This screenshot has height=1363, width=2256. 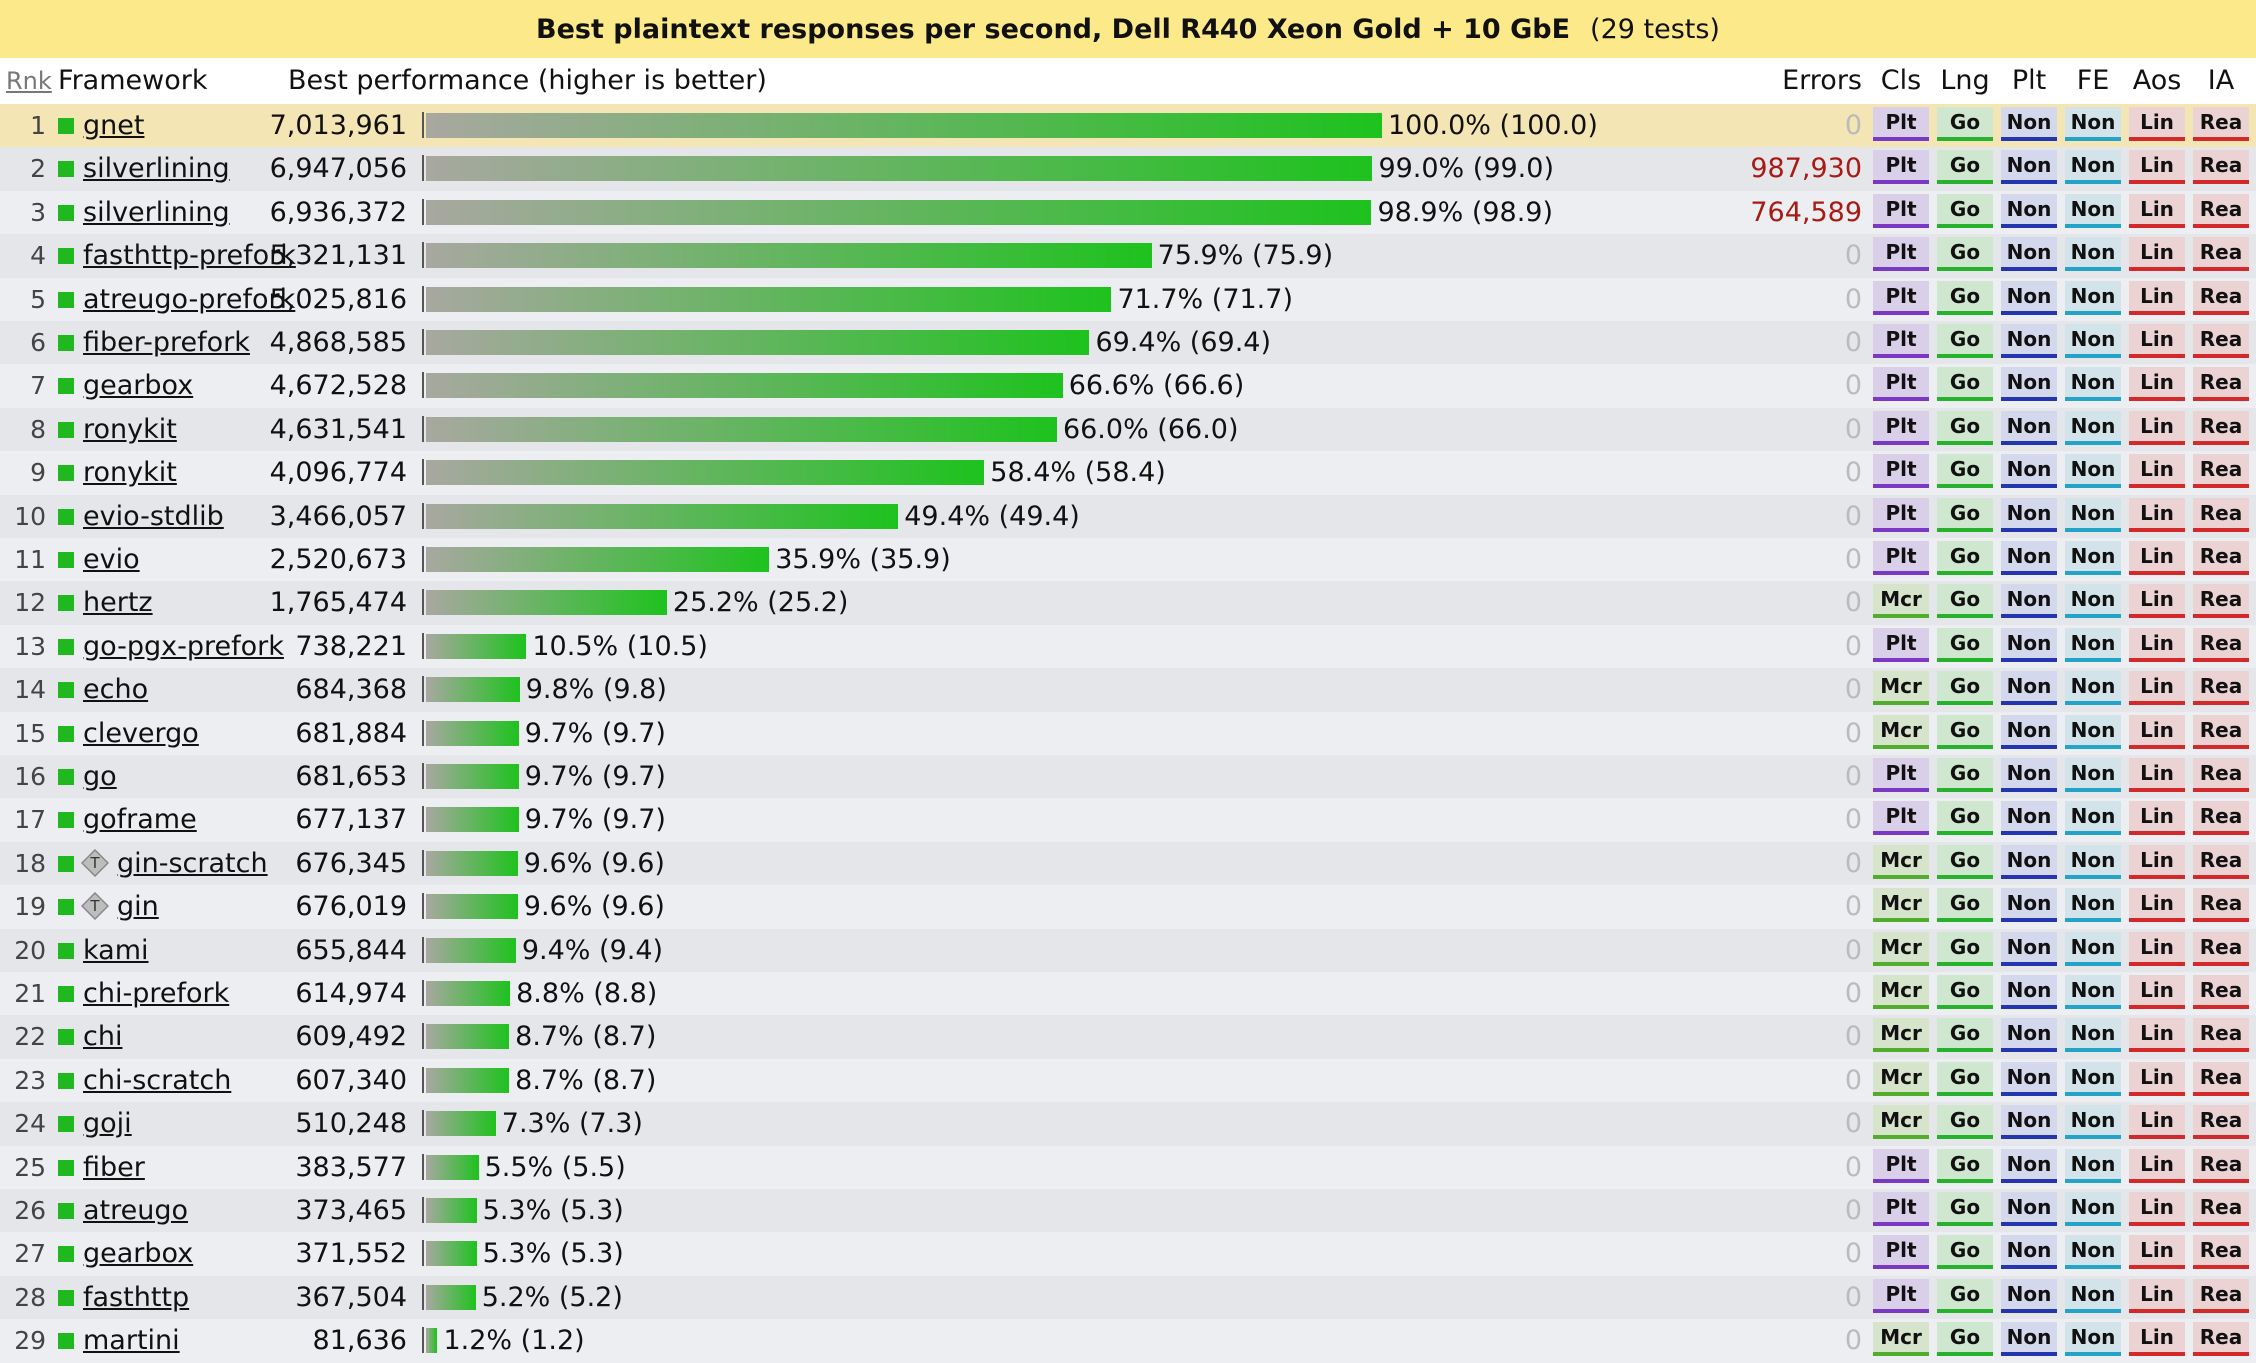 What do you see at coordinates (130, 429) in the screenshot?
I see `framework-link: ronykit` at bounding box center [130, 429].